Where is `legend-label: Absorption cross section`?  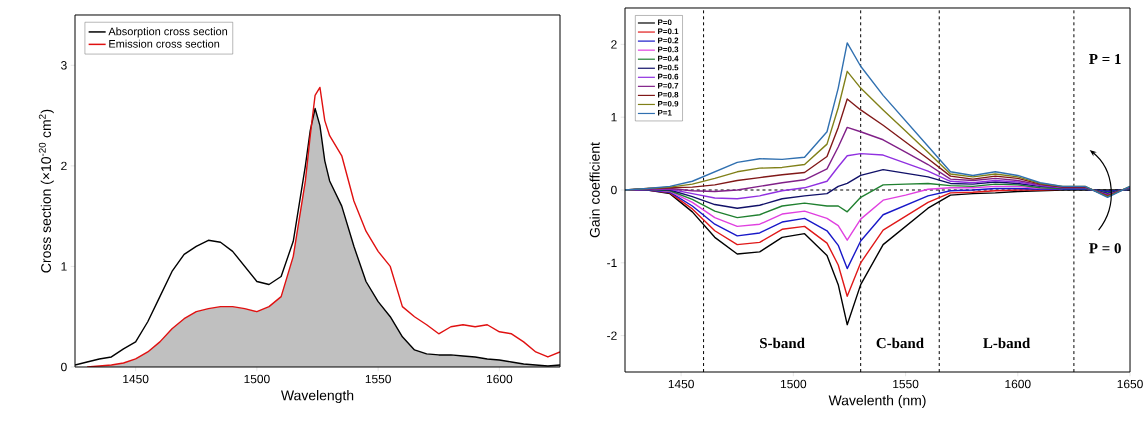 legend-label: Absorption cross section is located at coordinates (168, 32).